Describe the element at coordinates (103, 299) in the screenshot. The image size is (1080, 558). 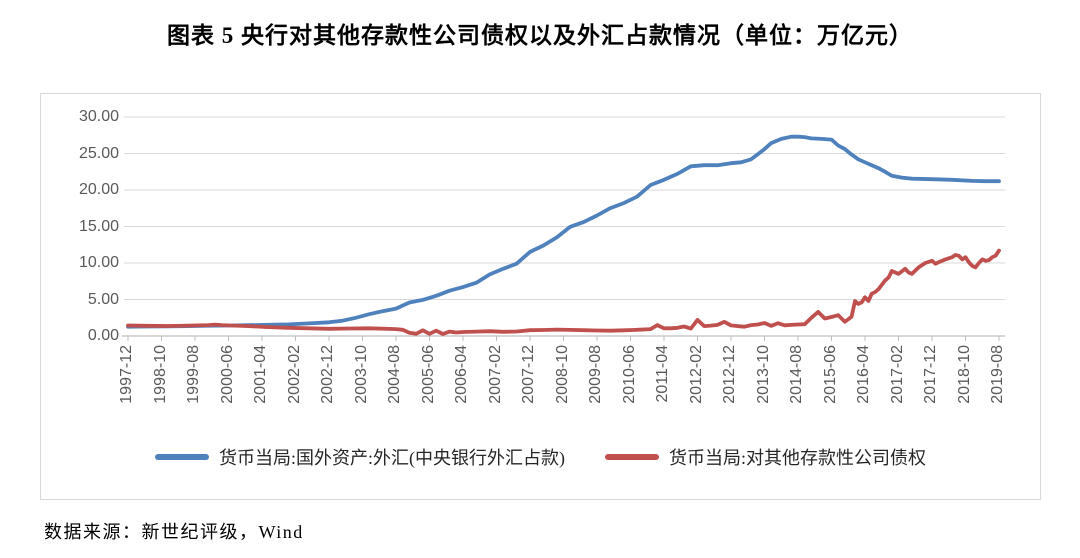
I see `y-tick-label: 5.00` at that location.